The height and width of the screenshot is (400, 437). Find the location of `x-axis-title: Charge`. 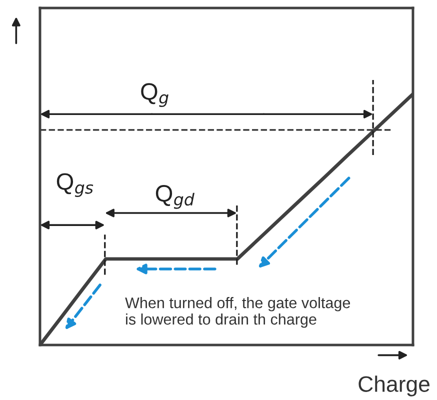

x-axis-title: Charge is located at coordinates (394, 386).